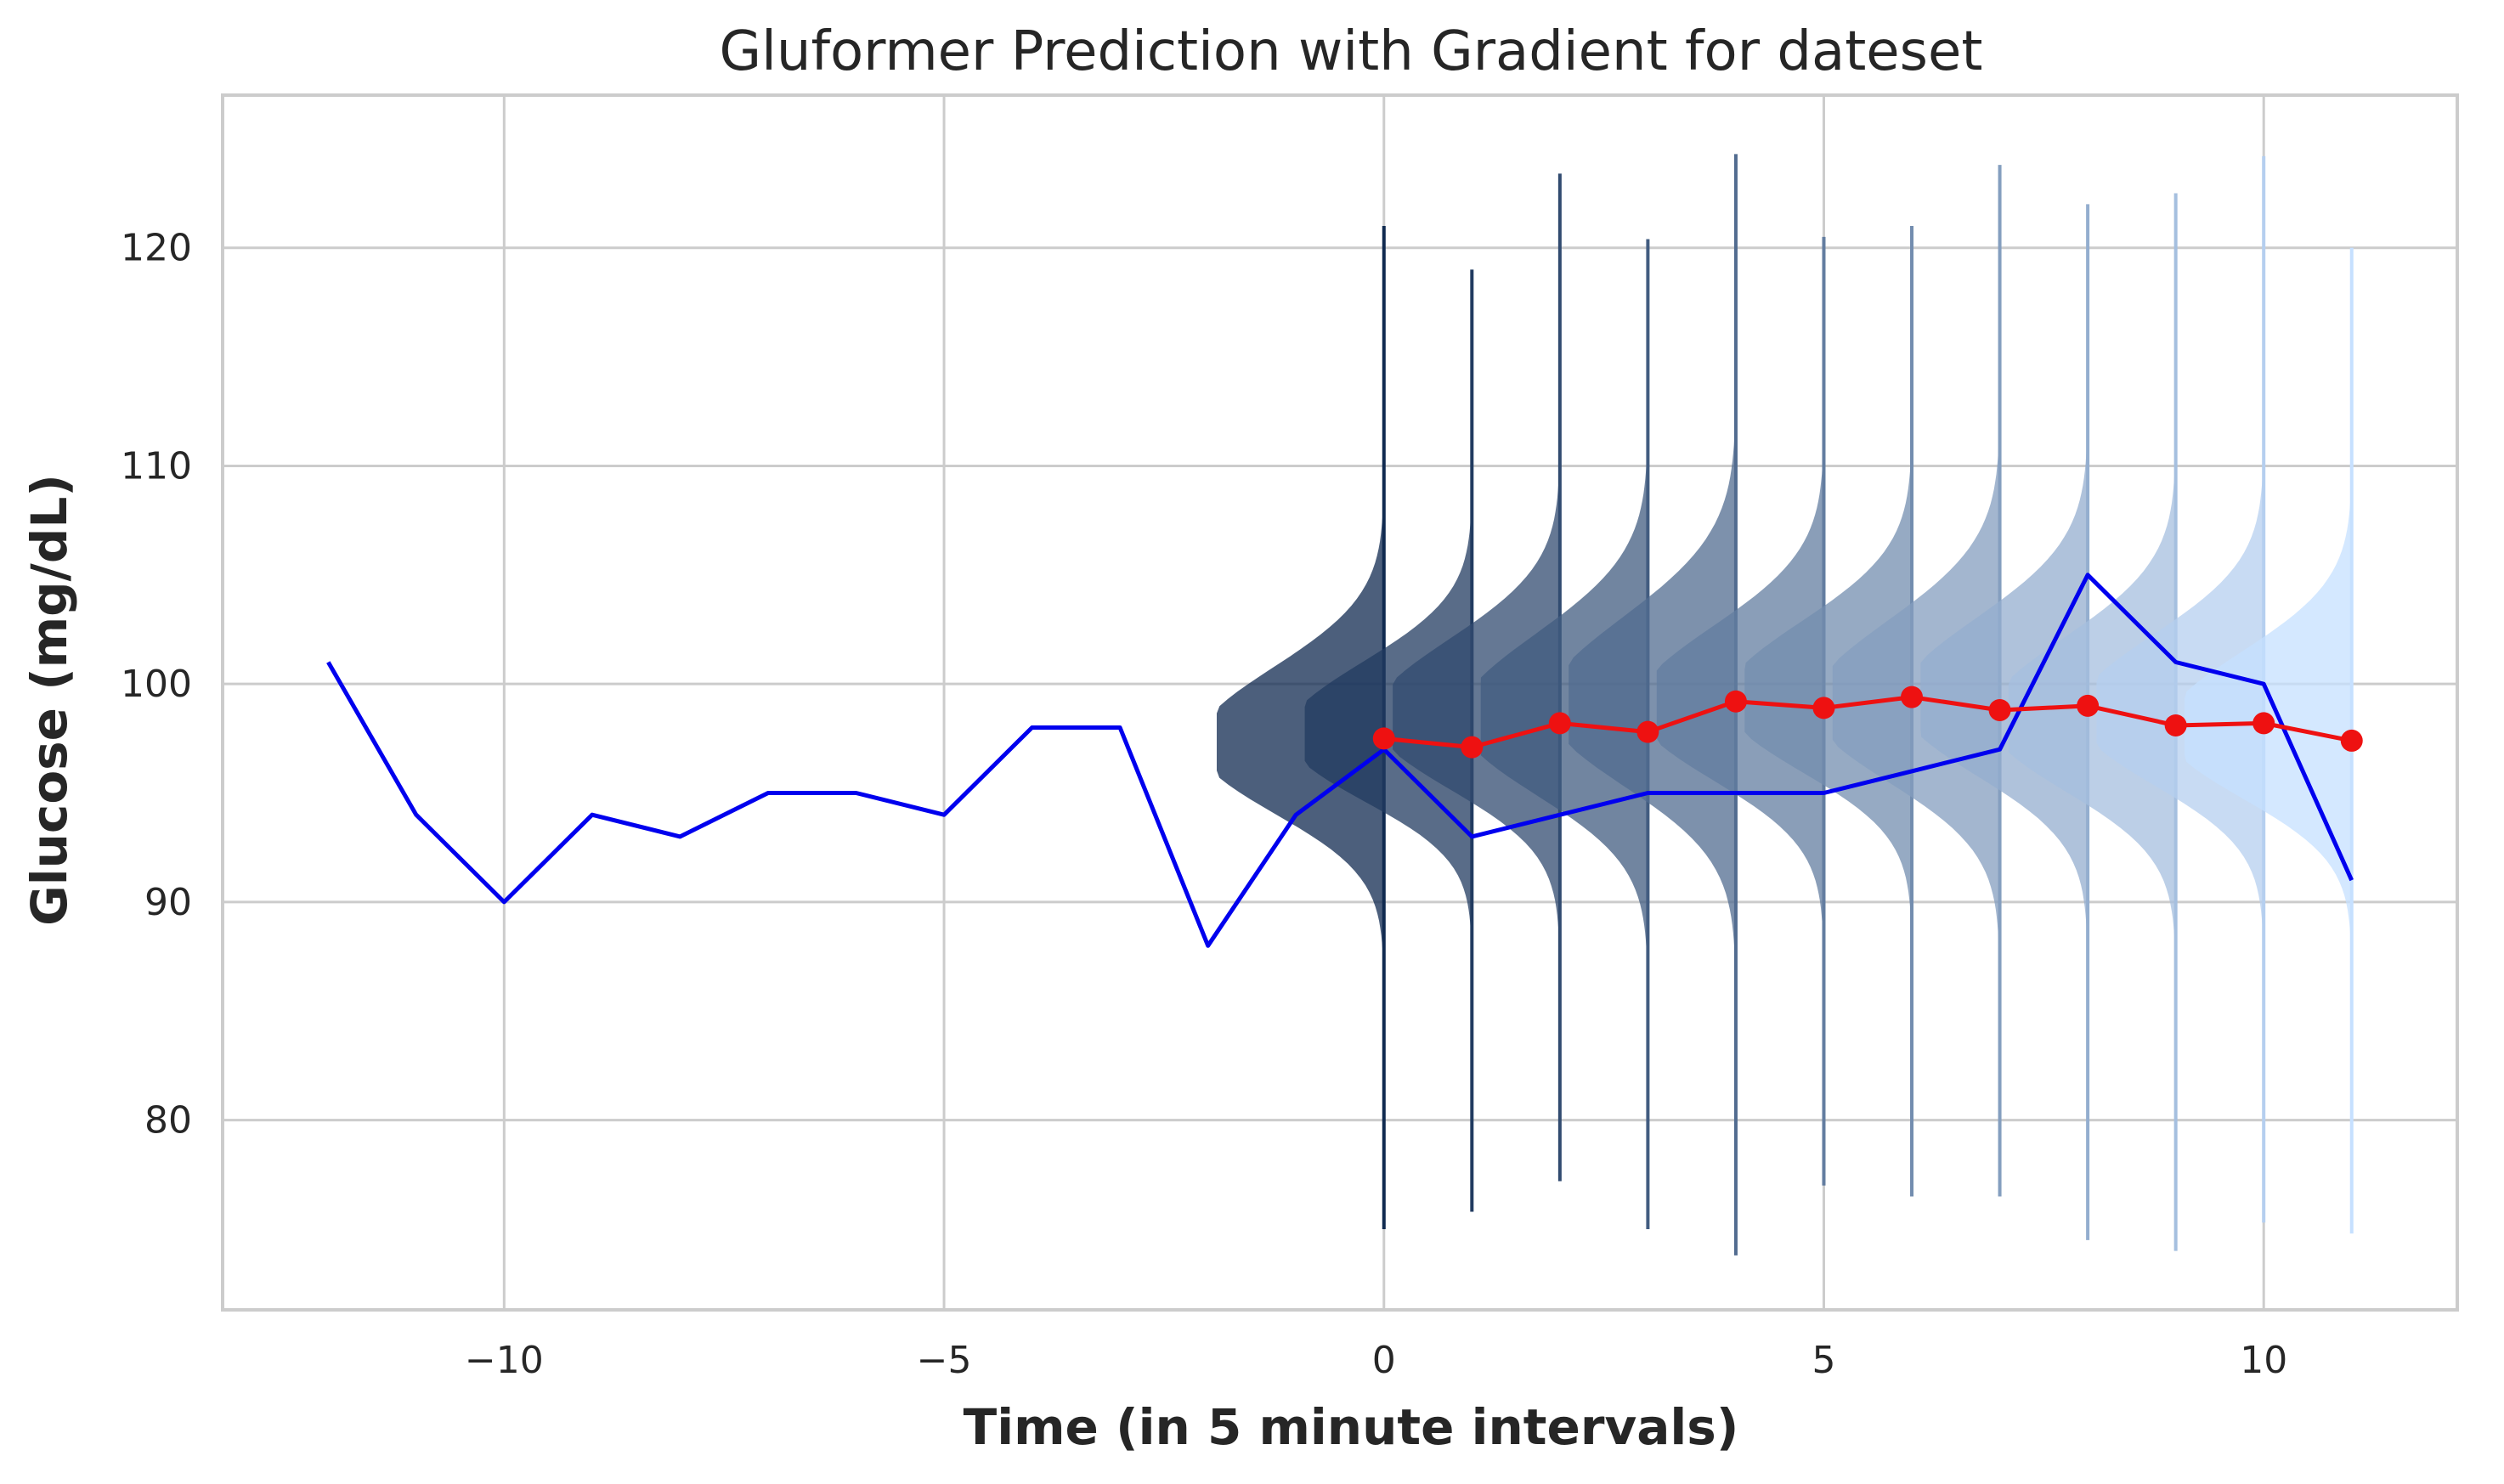 The height and width of the screenshot is (1484, 2504). I want to click on predicted-glucose-line, so click(1868, 722).